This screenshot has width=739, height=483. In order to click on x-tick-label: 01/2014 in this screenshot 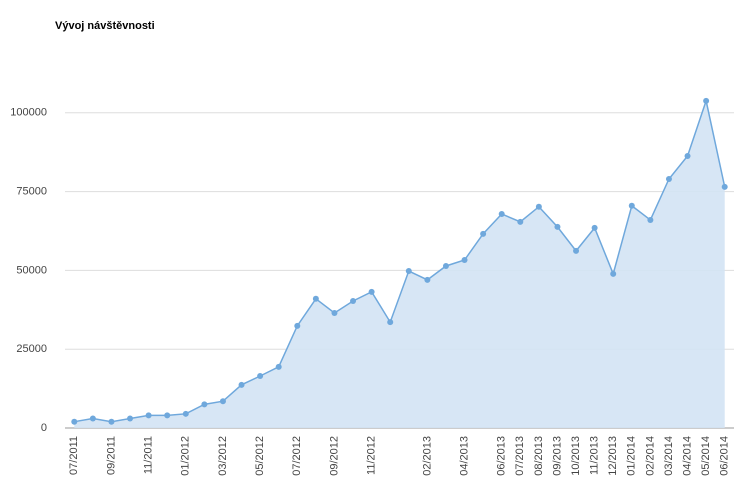, I will do `click(632, 456)`.